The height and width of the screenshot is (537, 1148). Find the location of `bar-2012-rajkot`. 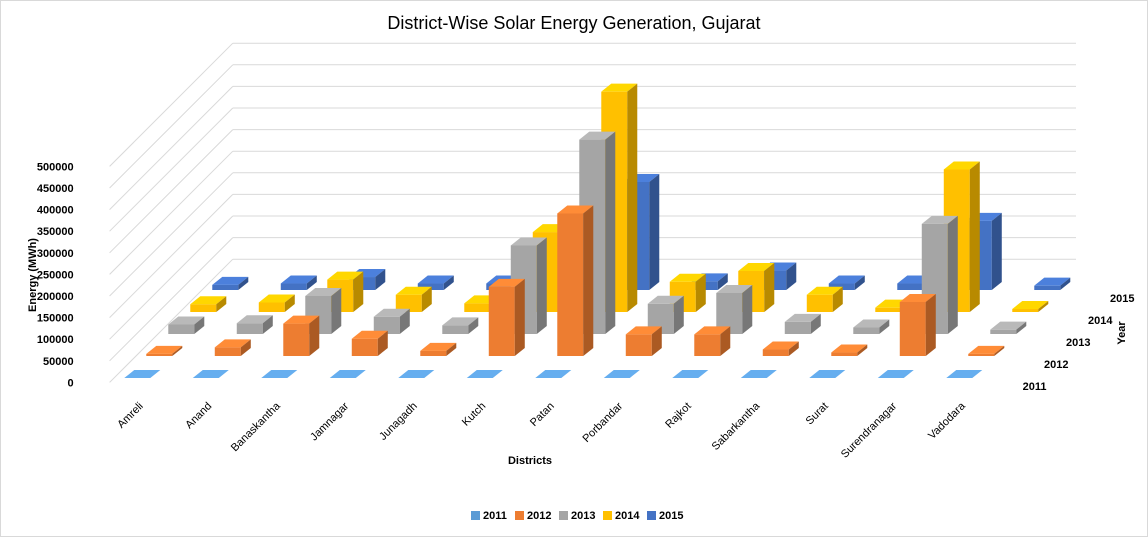

bar-2012-rajkot is located at coordinates (712, 341).